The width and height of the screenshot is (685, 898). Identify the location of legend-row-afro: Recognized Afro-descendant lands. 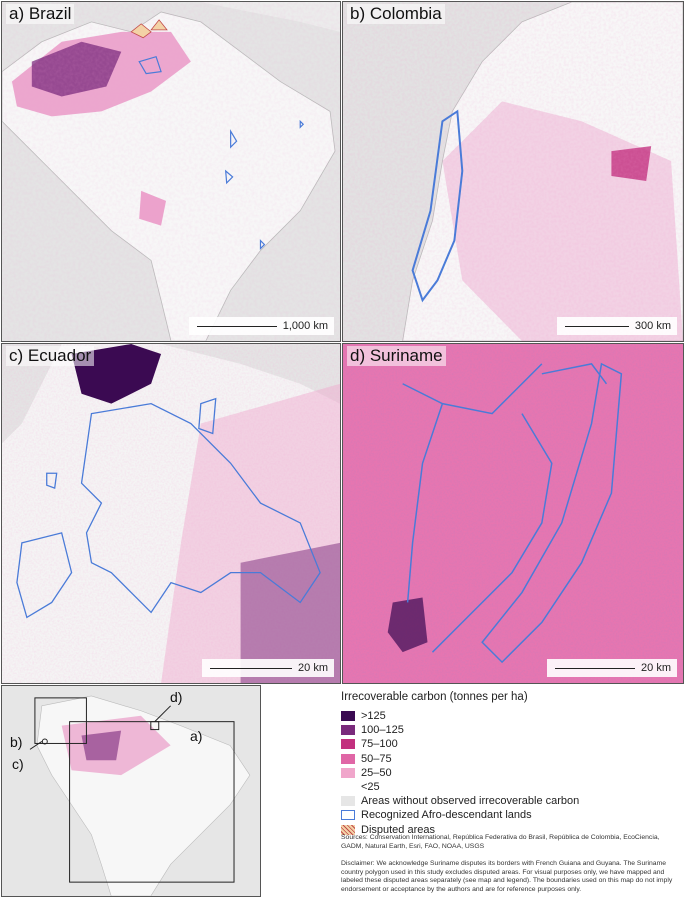
(511, 815).